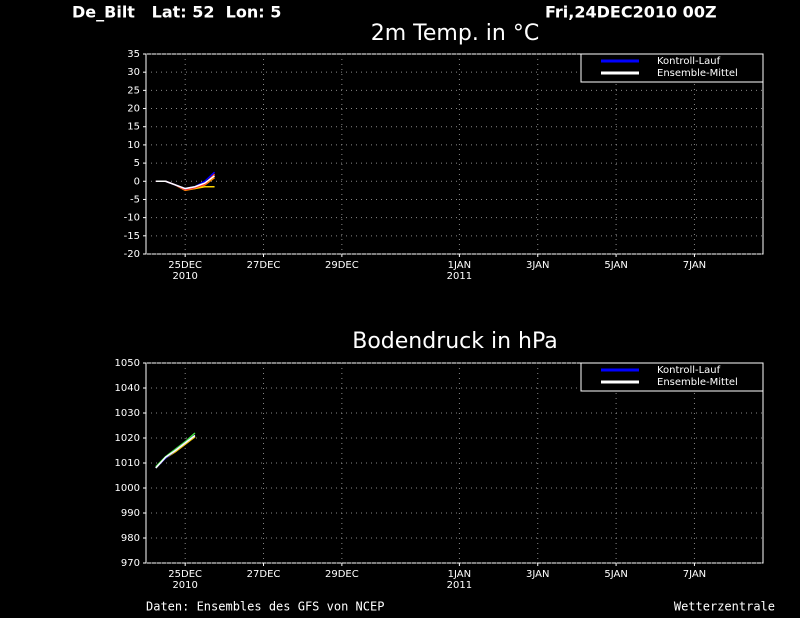  Describe the element at coordinates (455, 33) in the screenshot. I see `chart-title: 2m Temp. in °C` at that location.